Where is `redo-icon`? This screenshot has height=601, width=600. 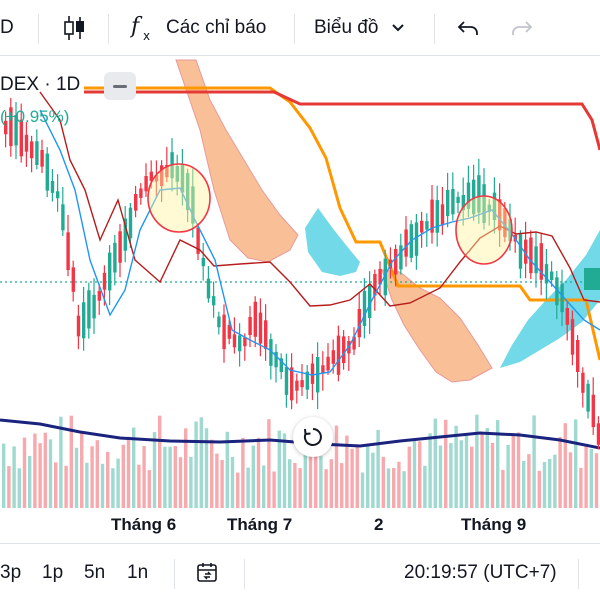 redo-icon is located at coordinates (522, 28).